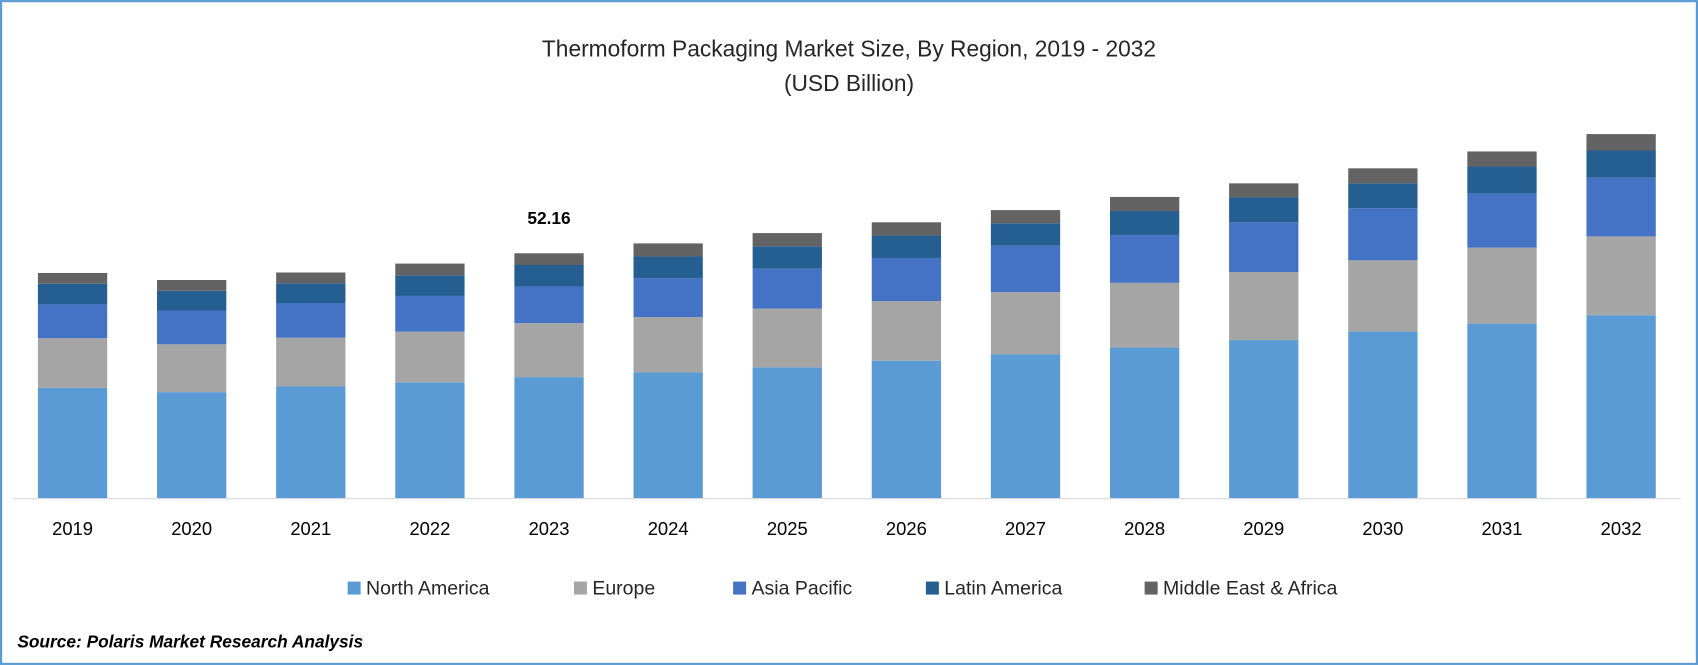  Describe the element at coordinates (1250, 589) in the screenshot. I see `legend-label-4: Middle East & Africa` at that location.